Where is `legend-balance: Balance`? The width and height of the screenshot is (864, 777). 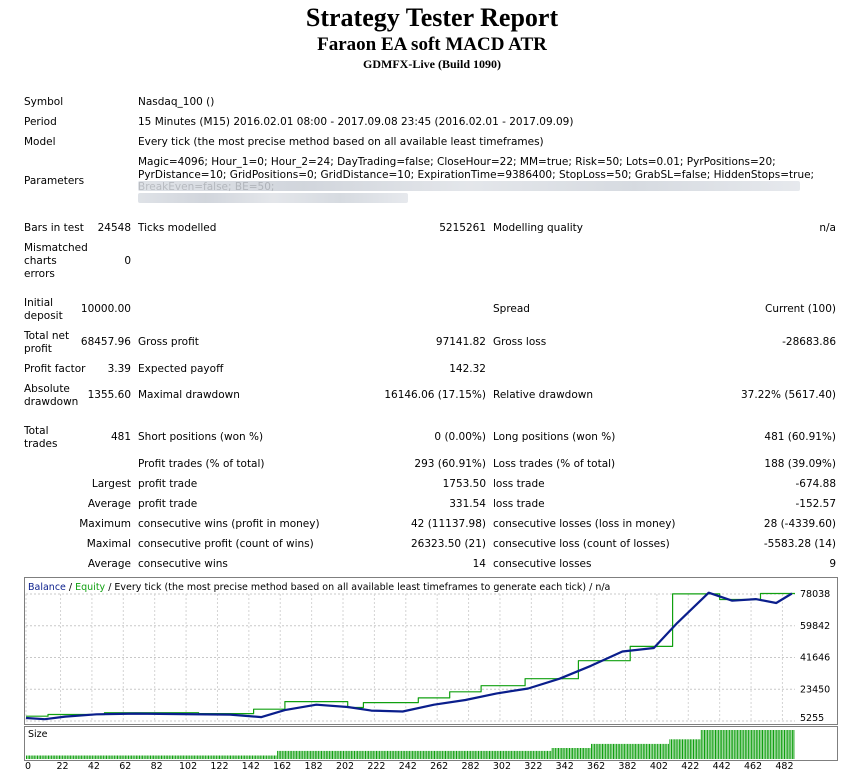 legend-balance: Balance is located at coordinates (47, 587).